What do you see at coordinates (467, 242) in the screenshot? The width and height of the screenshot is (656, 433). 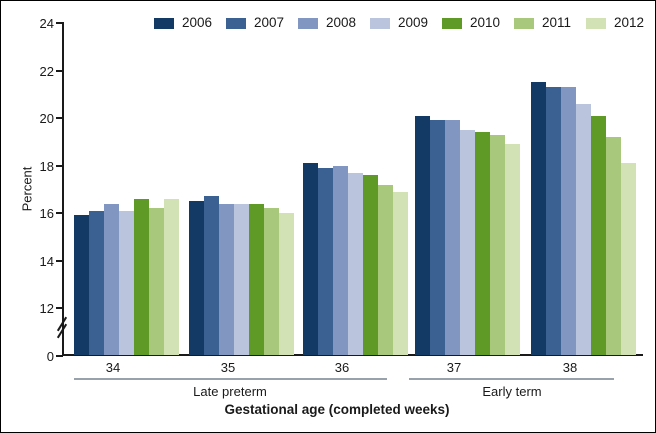 I see `bar-2009-wk37` at bounding box center [467, 242].